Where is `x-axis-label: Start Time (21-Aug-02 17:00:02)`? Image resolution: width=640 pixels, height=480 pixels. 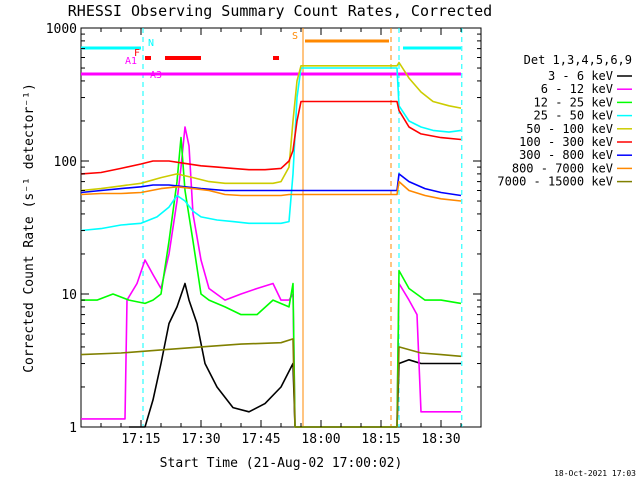 x-axis-label: Start Time (21-Aug-02 17:00:02) is located at coordinates (281, 463).